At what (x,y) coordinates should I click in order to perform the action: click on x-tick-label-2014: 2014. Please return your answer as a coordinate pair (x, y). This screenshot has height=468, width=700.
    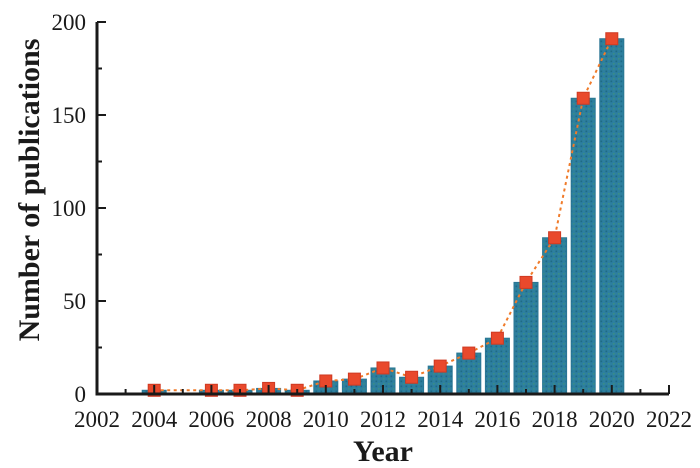
    Looking at the image, I should click on (440, 419).